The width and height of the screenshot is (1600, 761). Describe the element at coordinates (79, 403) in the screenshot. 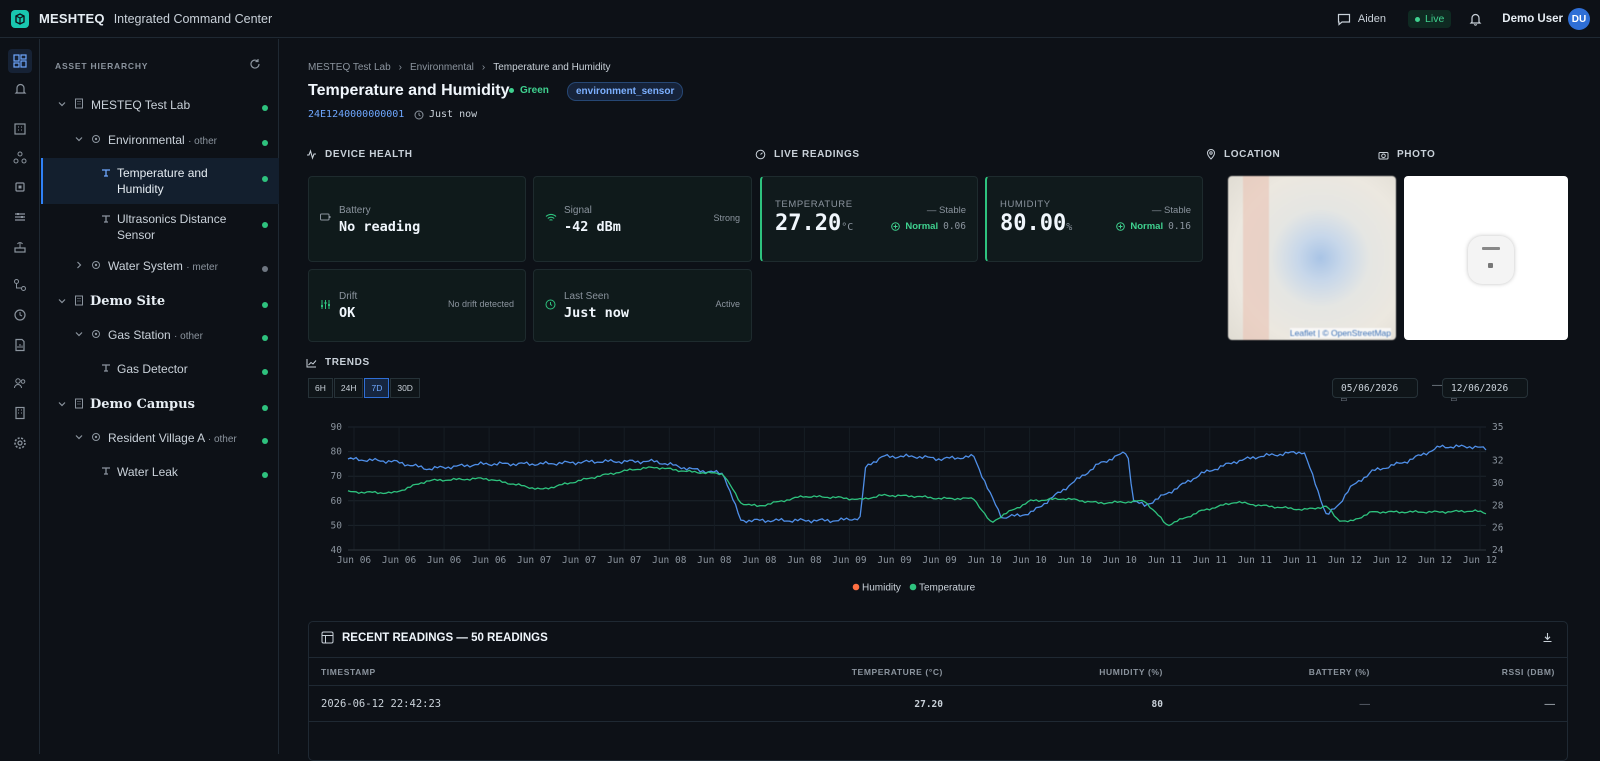

I see `building-icon` at that location.